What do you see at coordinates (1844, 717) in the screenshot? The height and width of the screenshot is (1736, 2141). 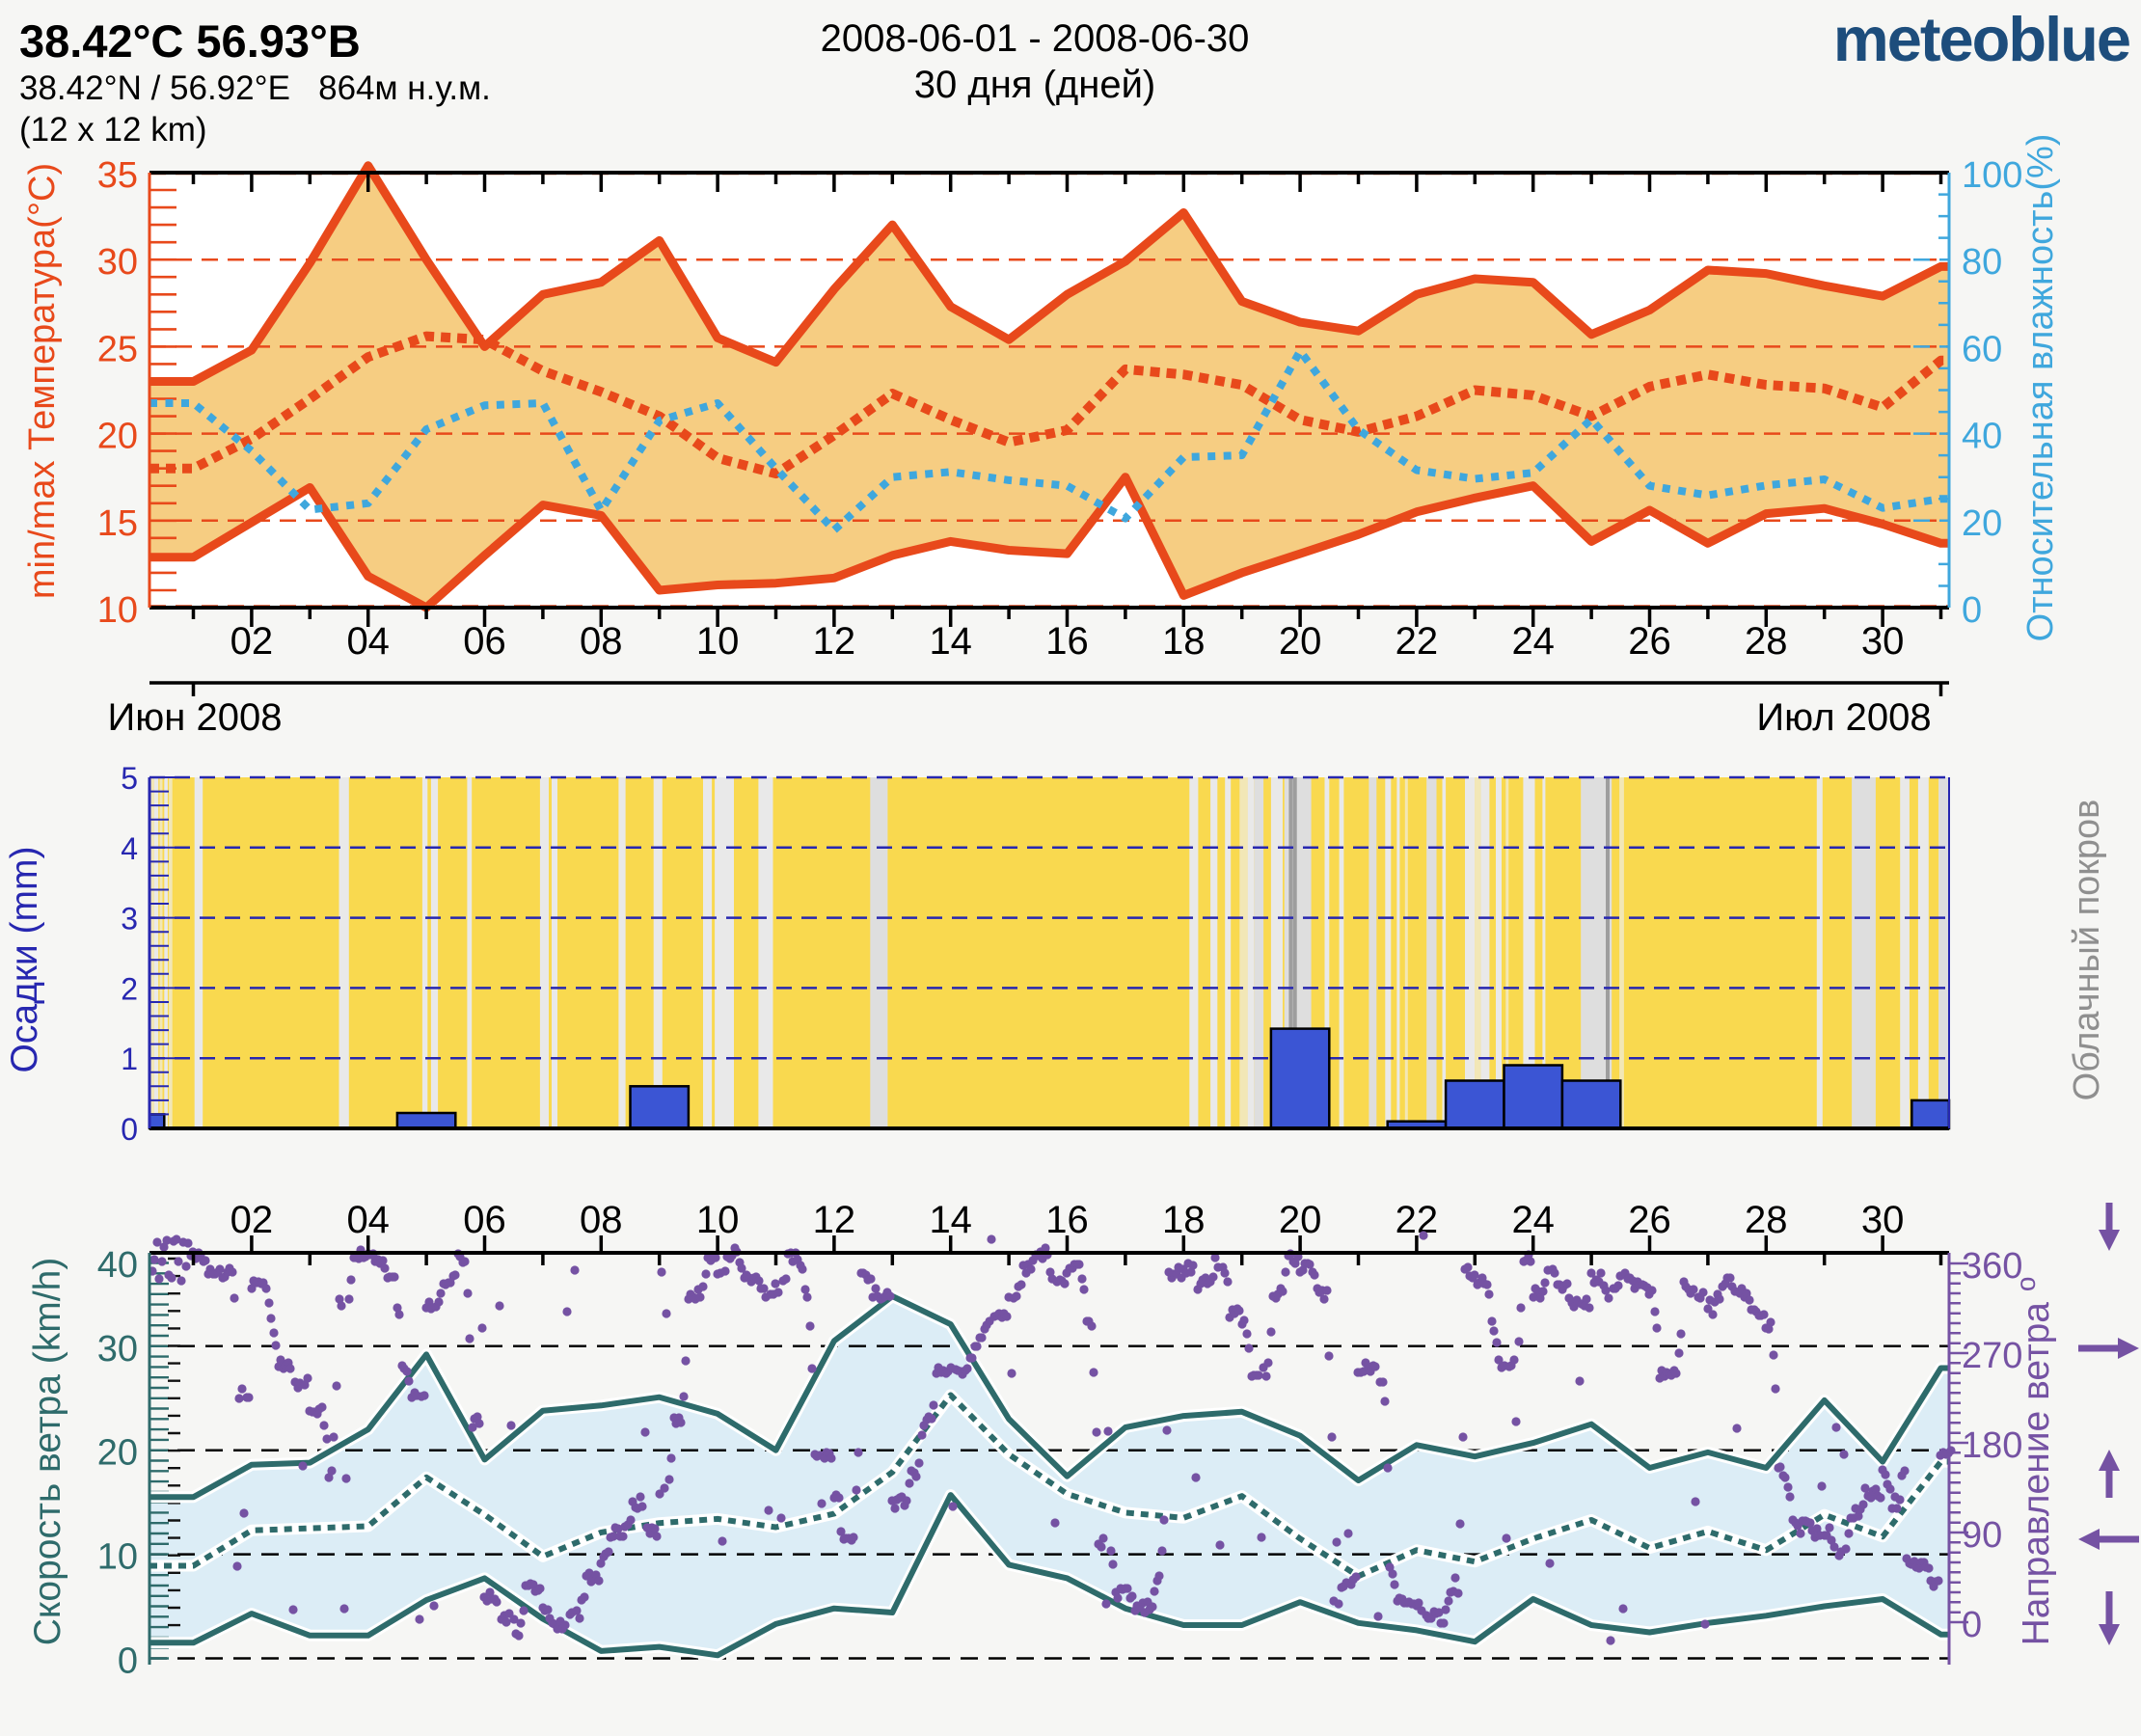 I see `svg-text: Июл 2008` at bounding box center [1844, 717].